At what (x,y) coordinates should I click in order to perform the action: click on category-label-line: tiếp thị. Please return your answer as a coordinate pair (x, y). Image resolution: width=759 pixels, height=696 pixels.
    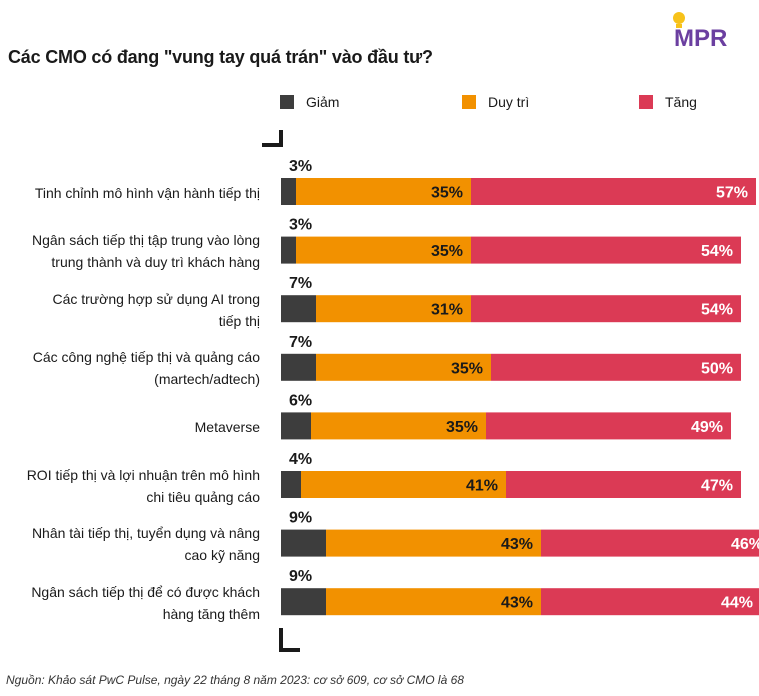
    Looking at the image, I should click on (239, 320).